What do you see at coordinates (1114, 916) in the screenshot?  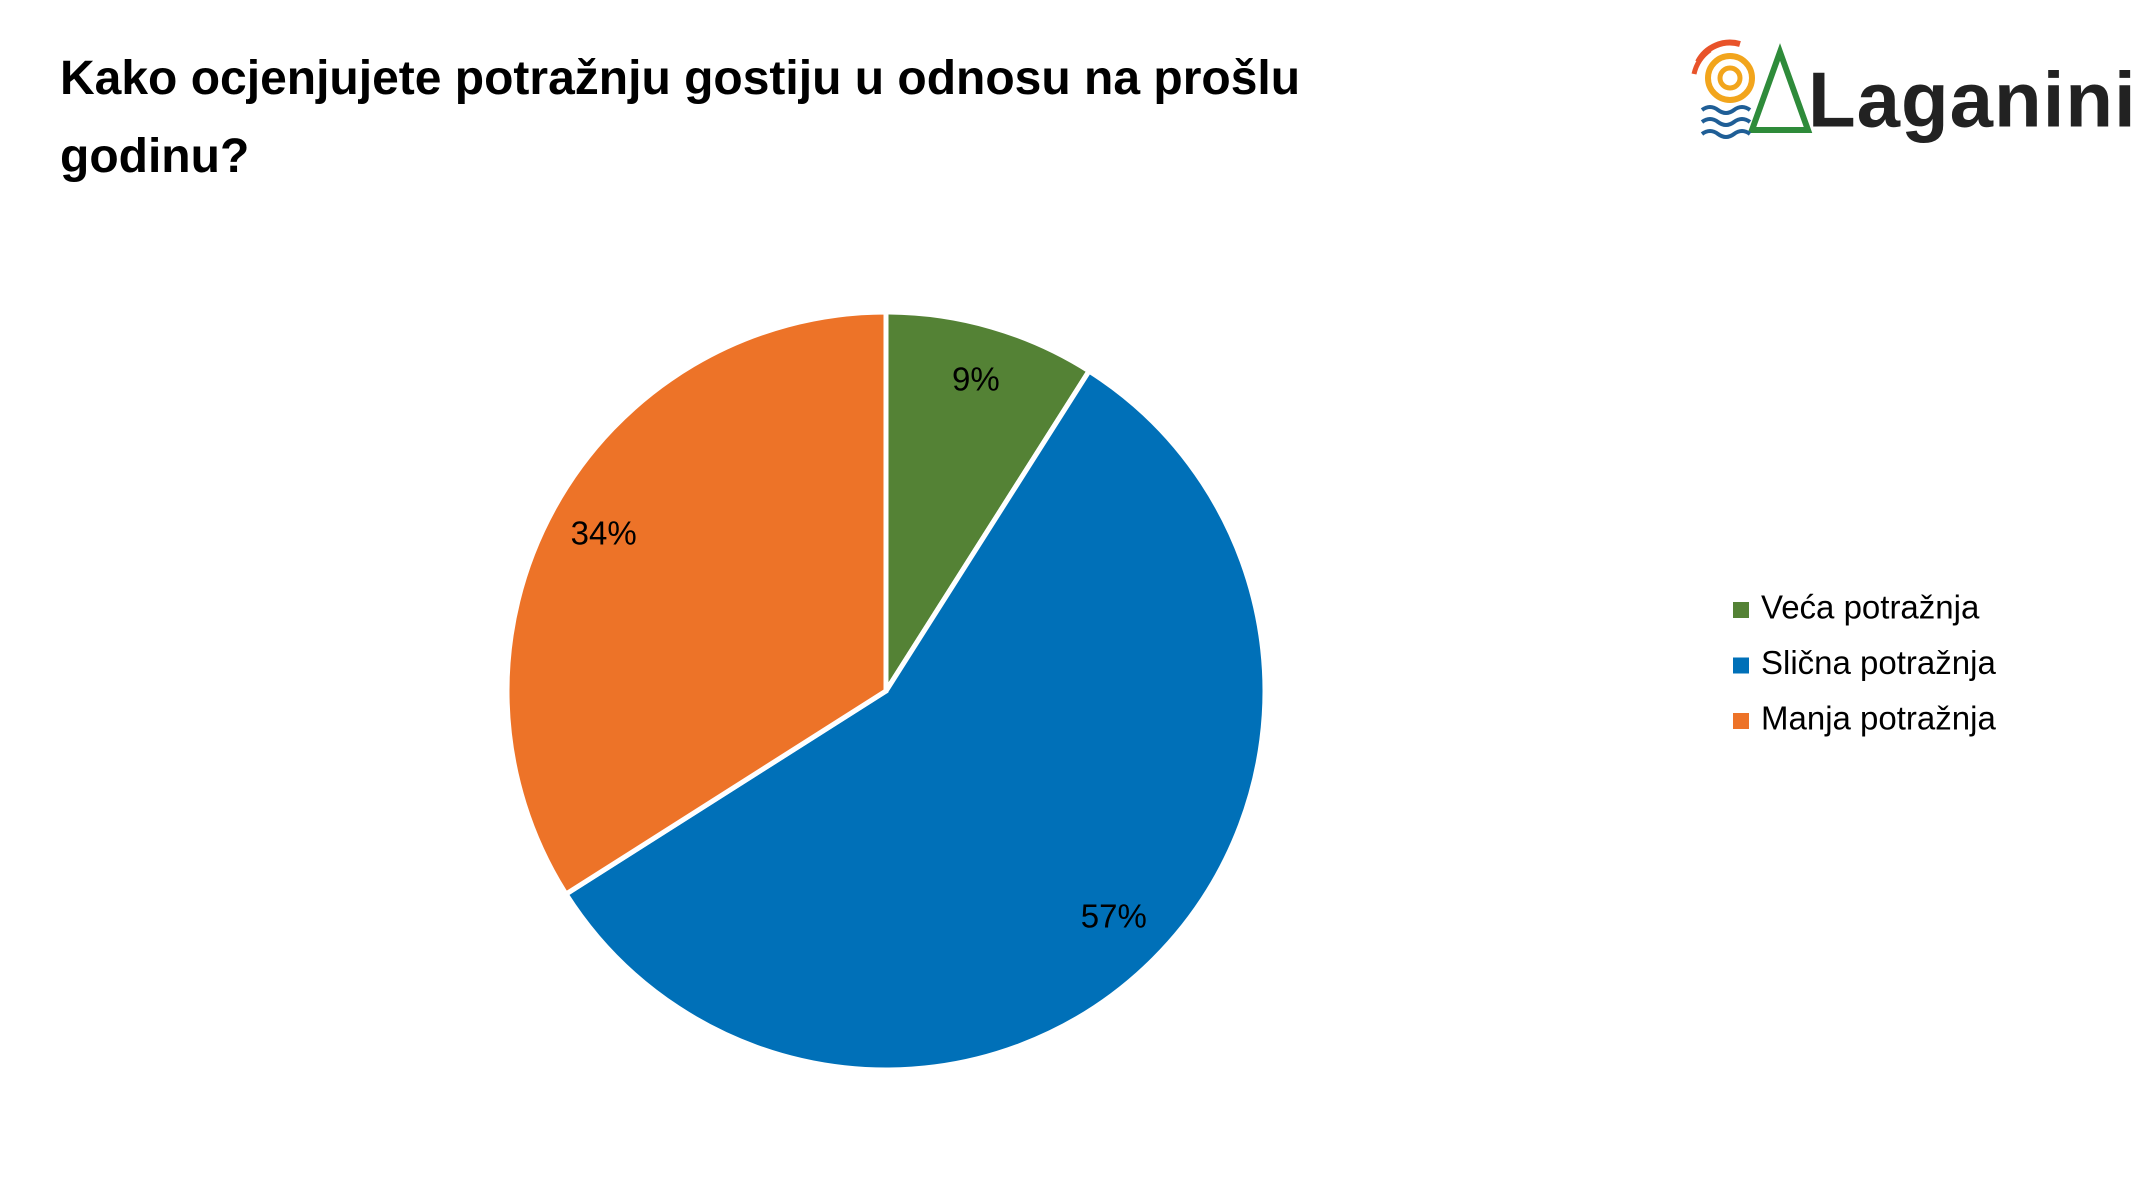 I see `data-label: 57%` at bounding box center [1114, 916].